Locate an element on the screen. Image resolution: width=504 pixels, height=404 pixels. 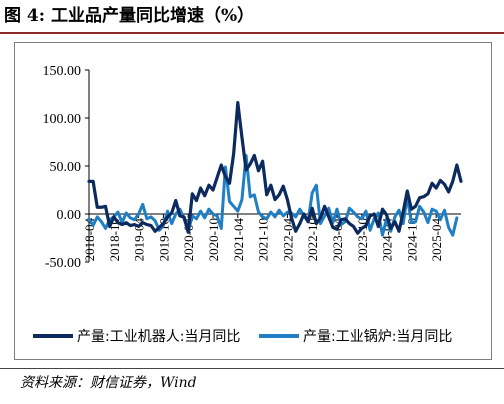
x-tick-label: 2022-10 is located at coordinates (312, 239).